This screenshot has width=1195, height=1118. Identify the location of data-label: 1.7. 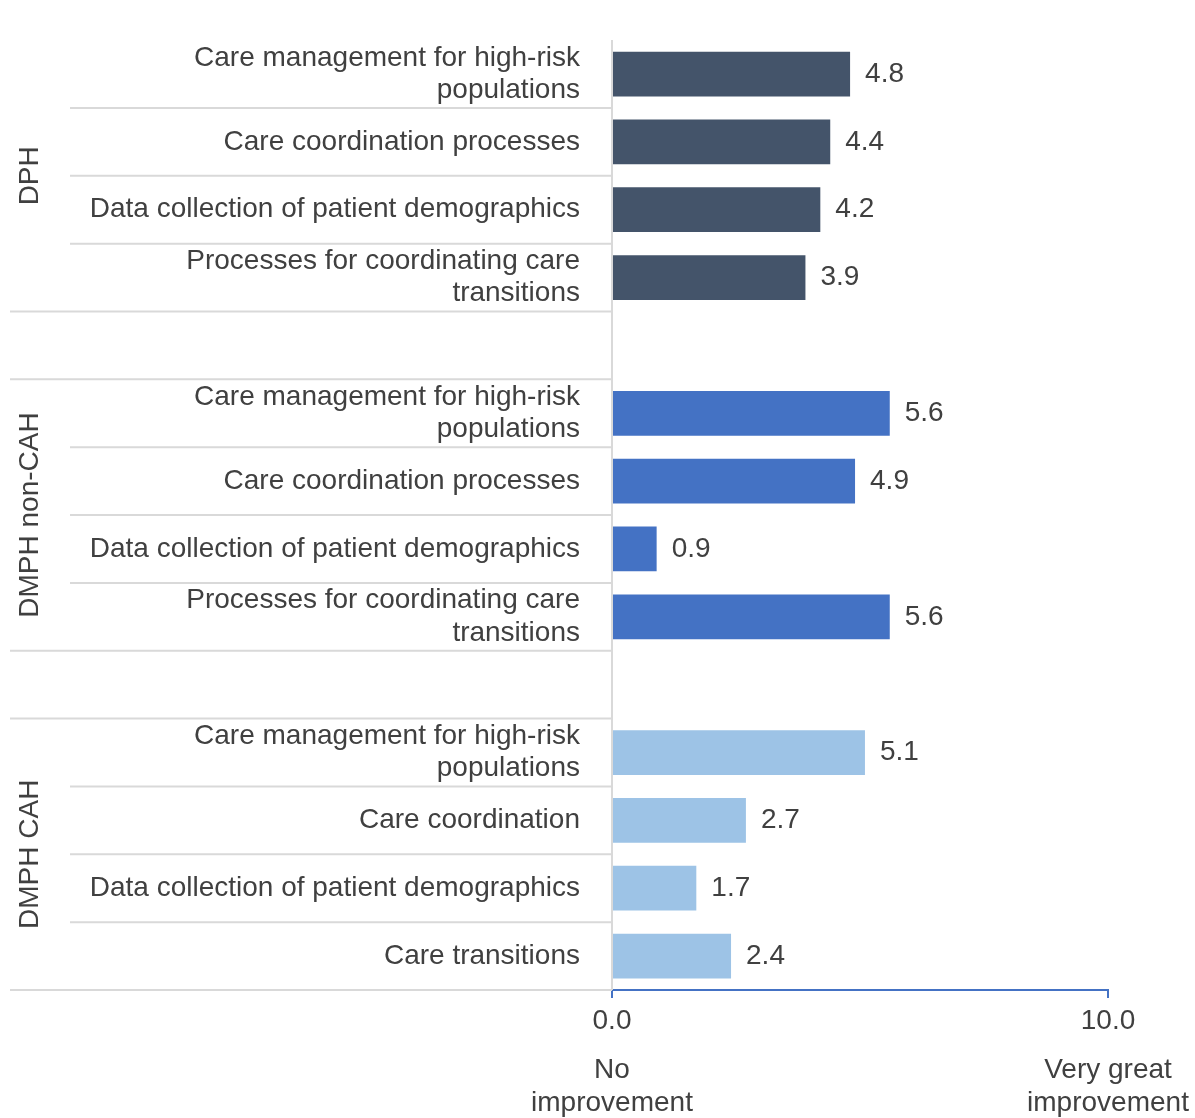
(731, 886).